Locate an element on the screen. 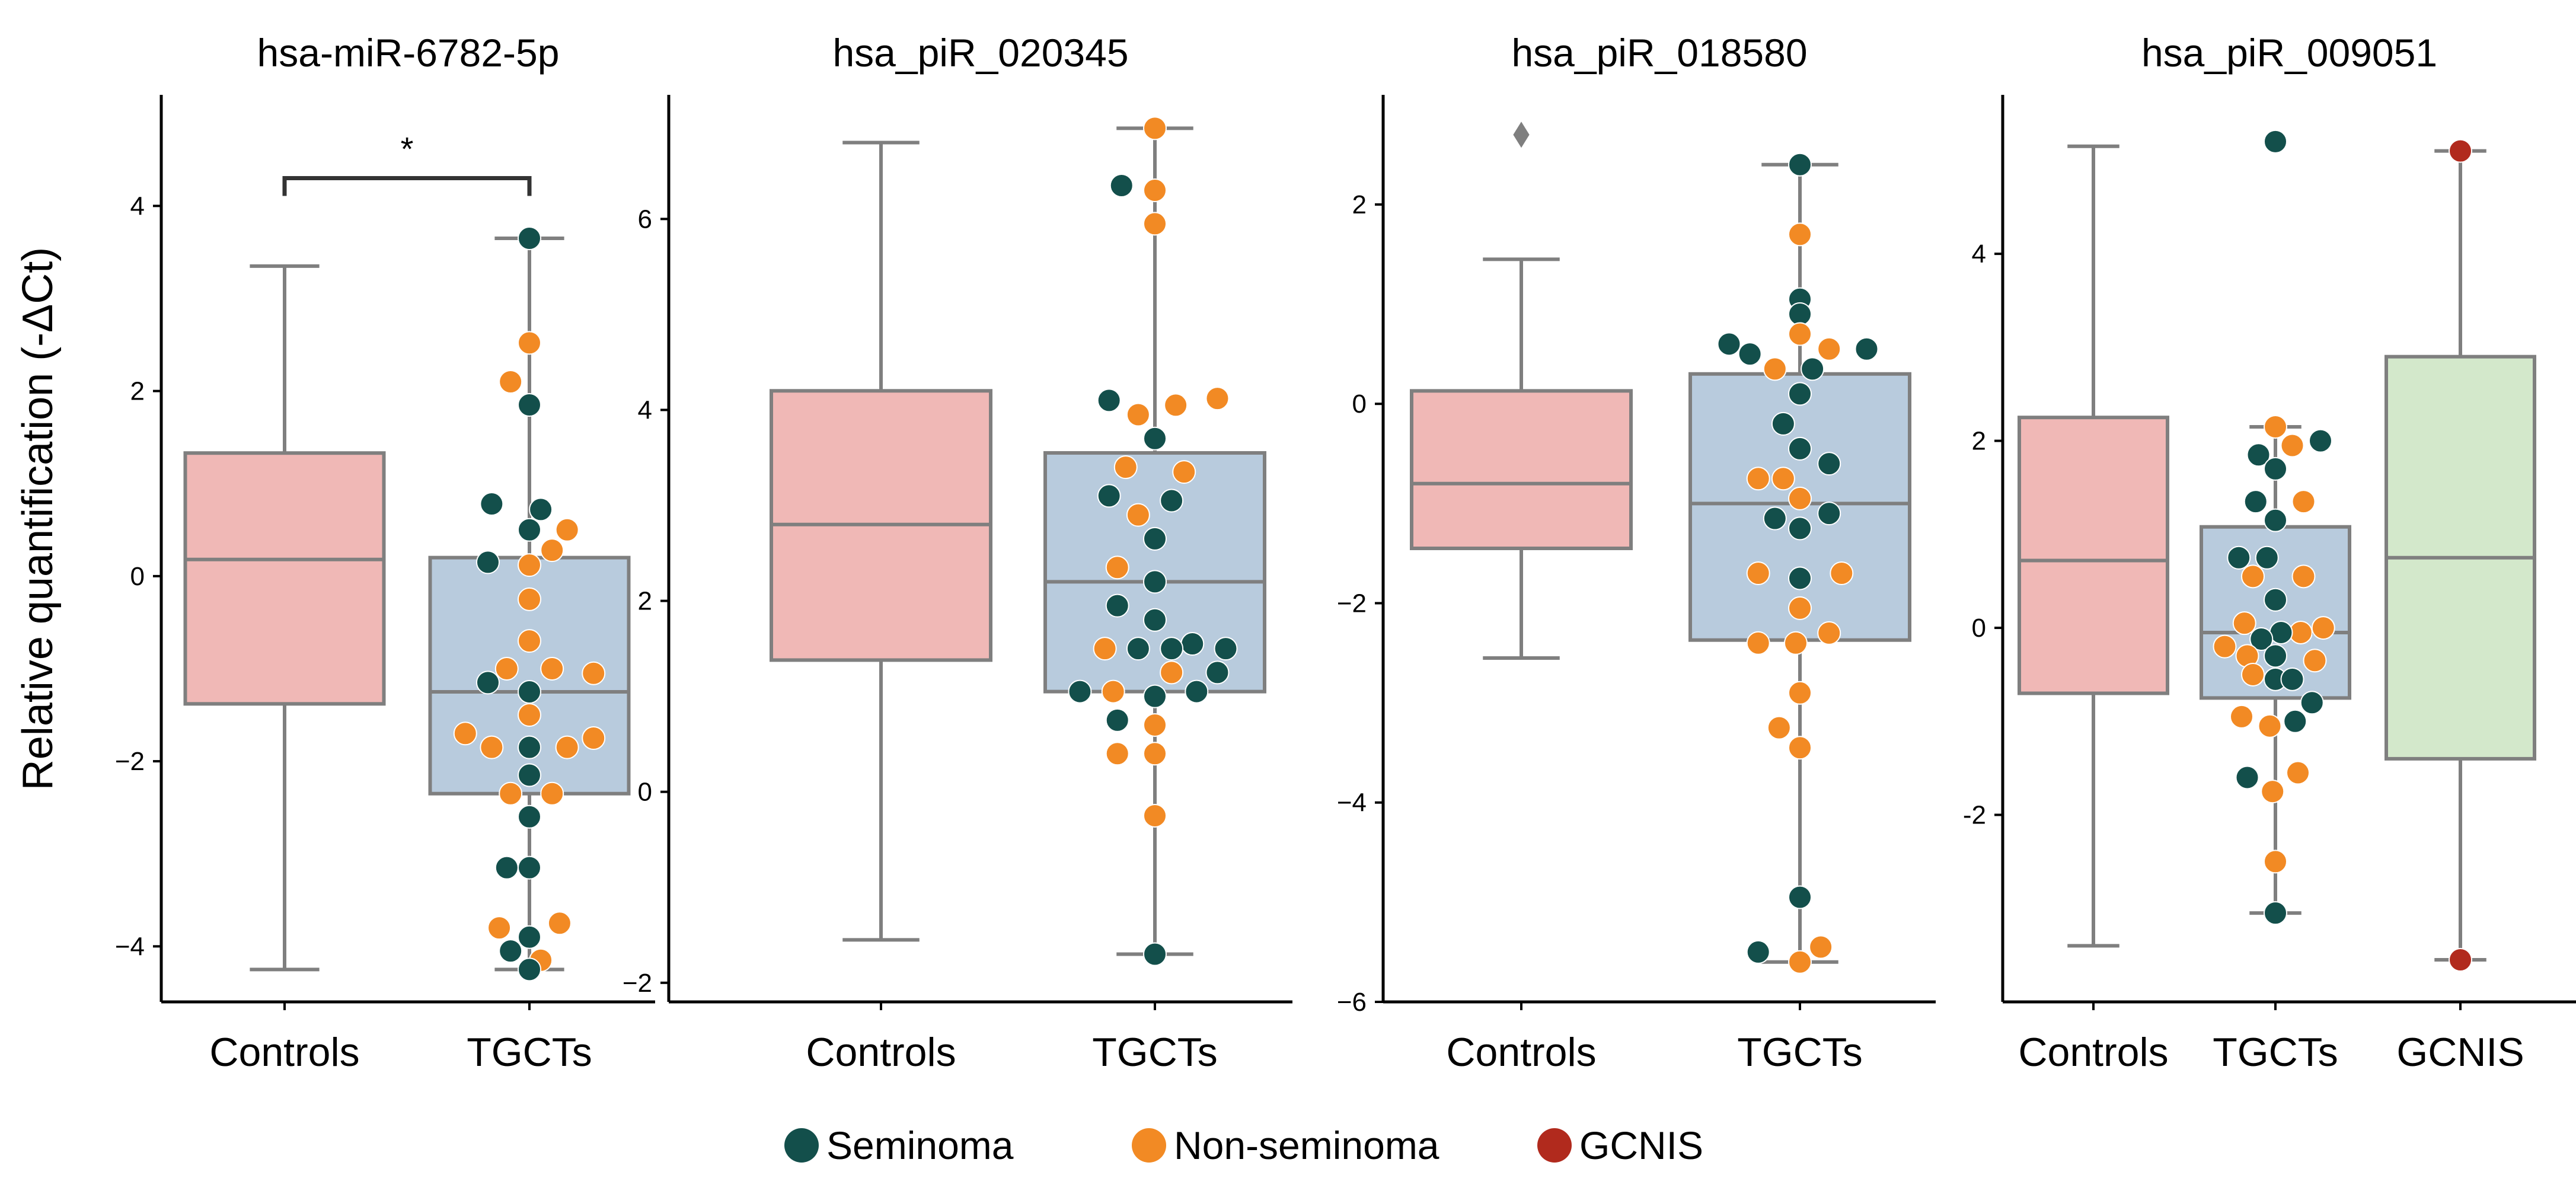  box-controls is located at coordinates (2093, 546).